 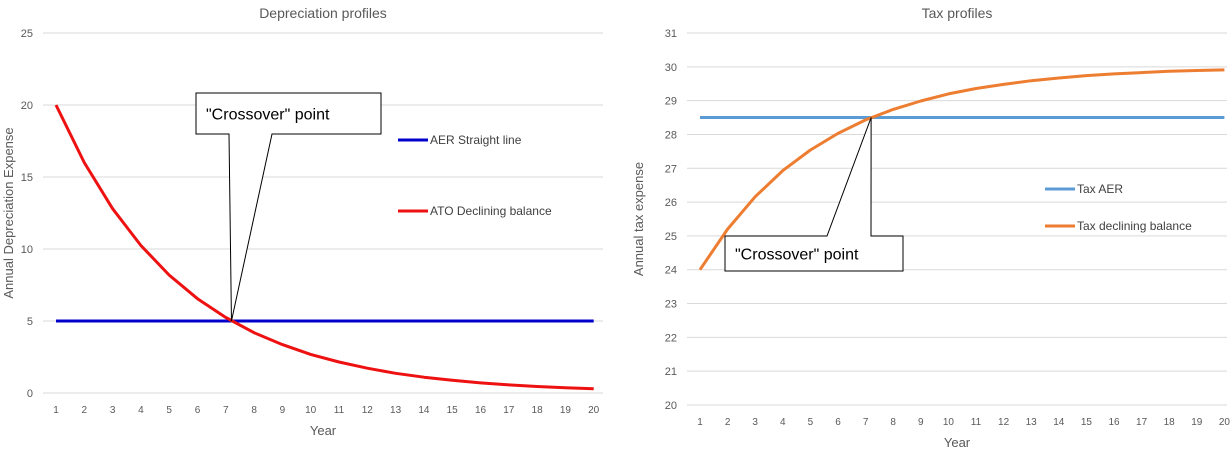 I want to click on legend-label: ATO Declining balance, so click(x=491, y=211).